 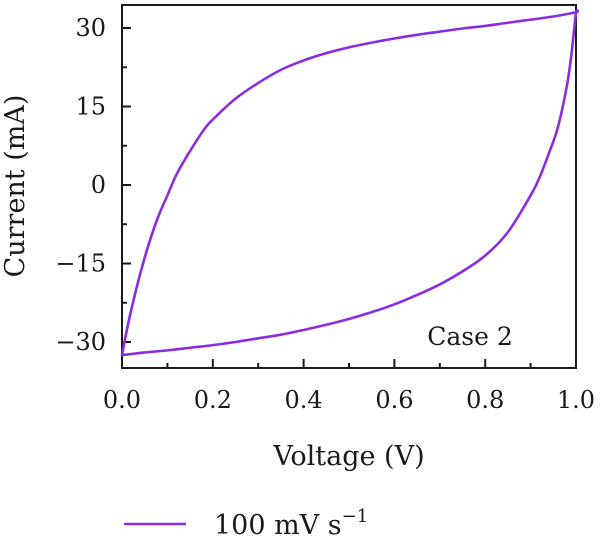 What do you see at coordinates (485, 400) in the screenshot?
I see `x-tick-label: 0.8` at bounding box center [485, 400].